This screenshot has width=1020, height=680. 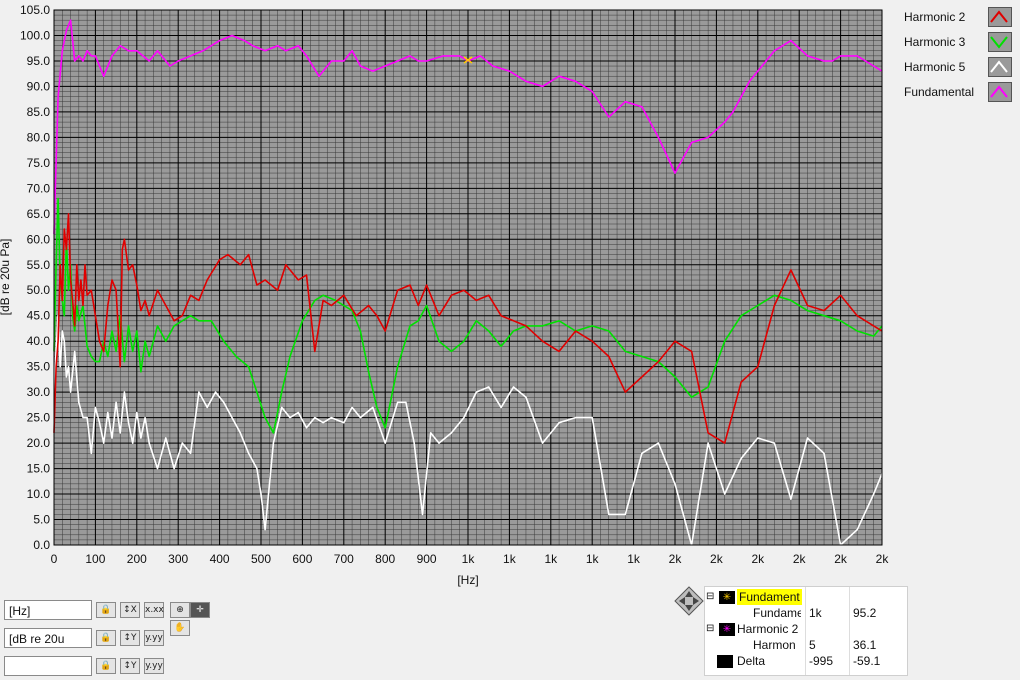 I want to click on y-tick-label: 10.0, so click(x=39, y=494).